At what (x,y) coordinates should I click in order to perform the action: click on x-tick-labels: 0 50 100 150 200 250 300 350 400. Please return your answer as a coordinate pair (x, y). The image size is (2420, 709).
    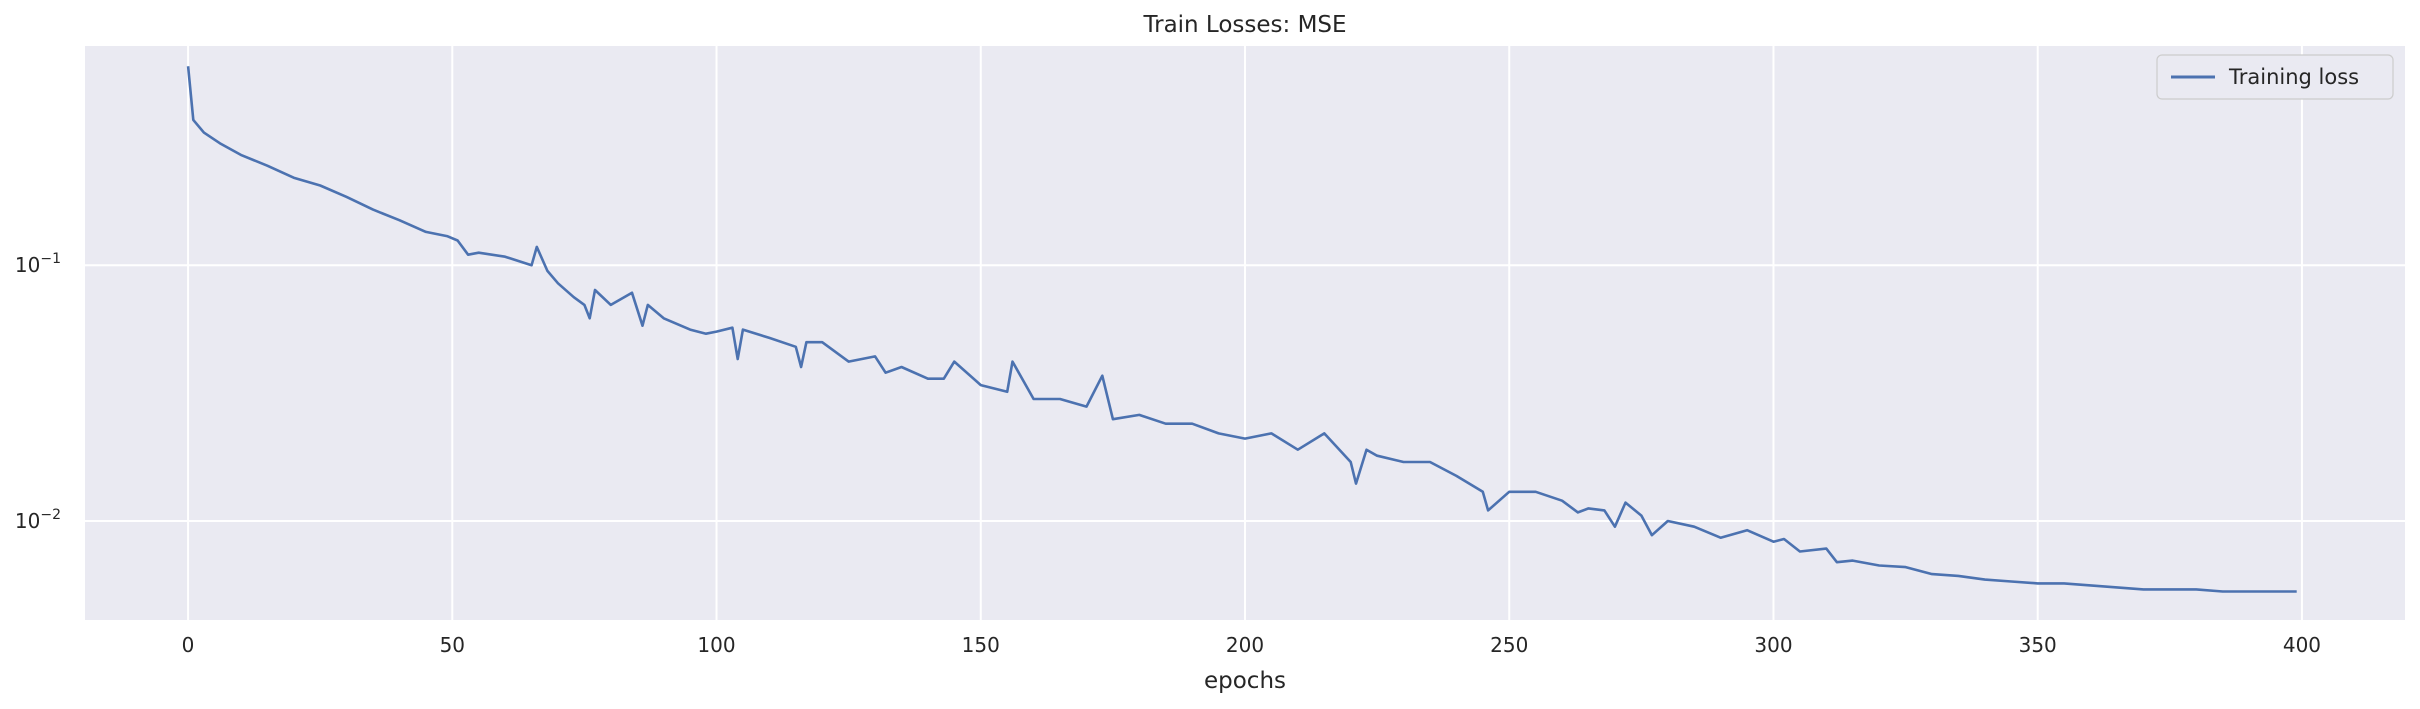
    Looking at the image, I should click on (1251, 645).